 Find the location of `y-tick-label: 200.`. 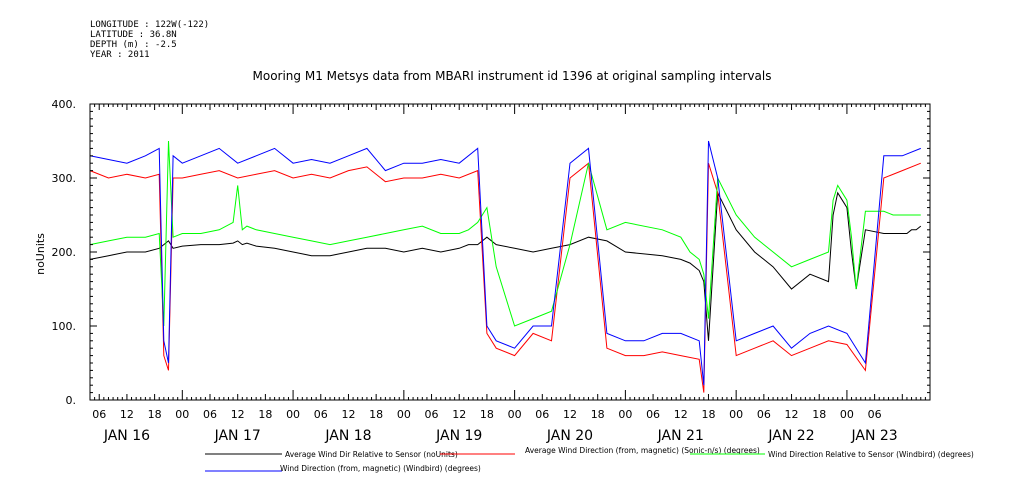

y-tick-label: 200. is located at coordinates (64, 252).